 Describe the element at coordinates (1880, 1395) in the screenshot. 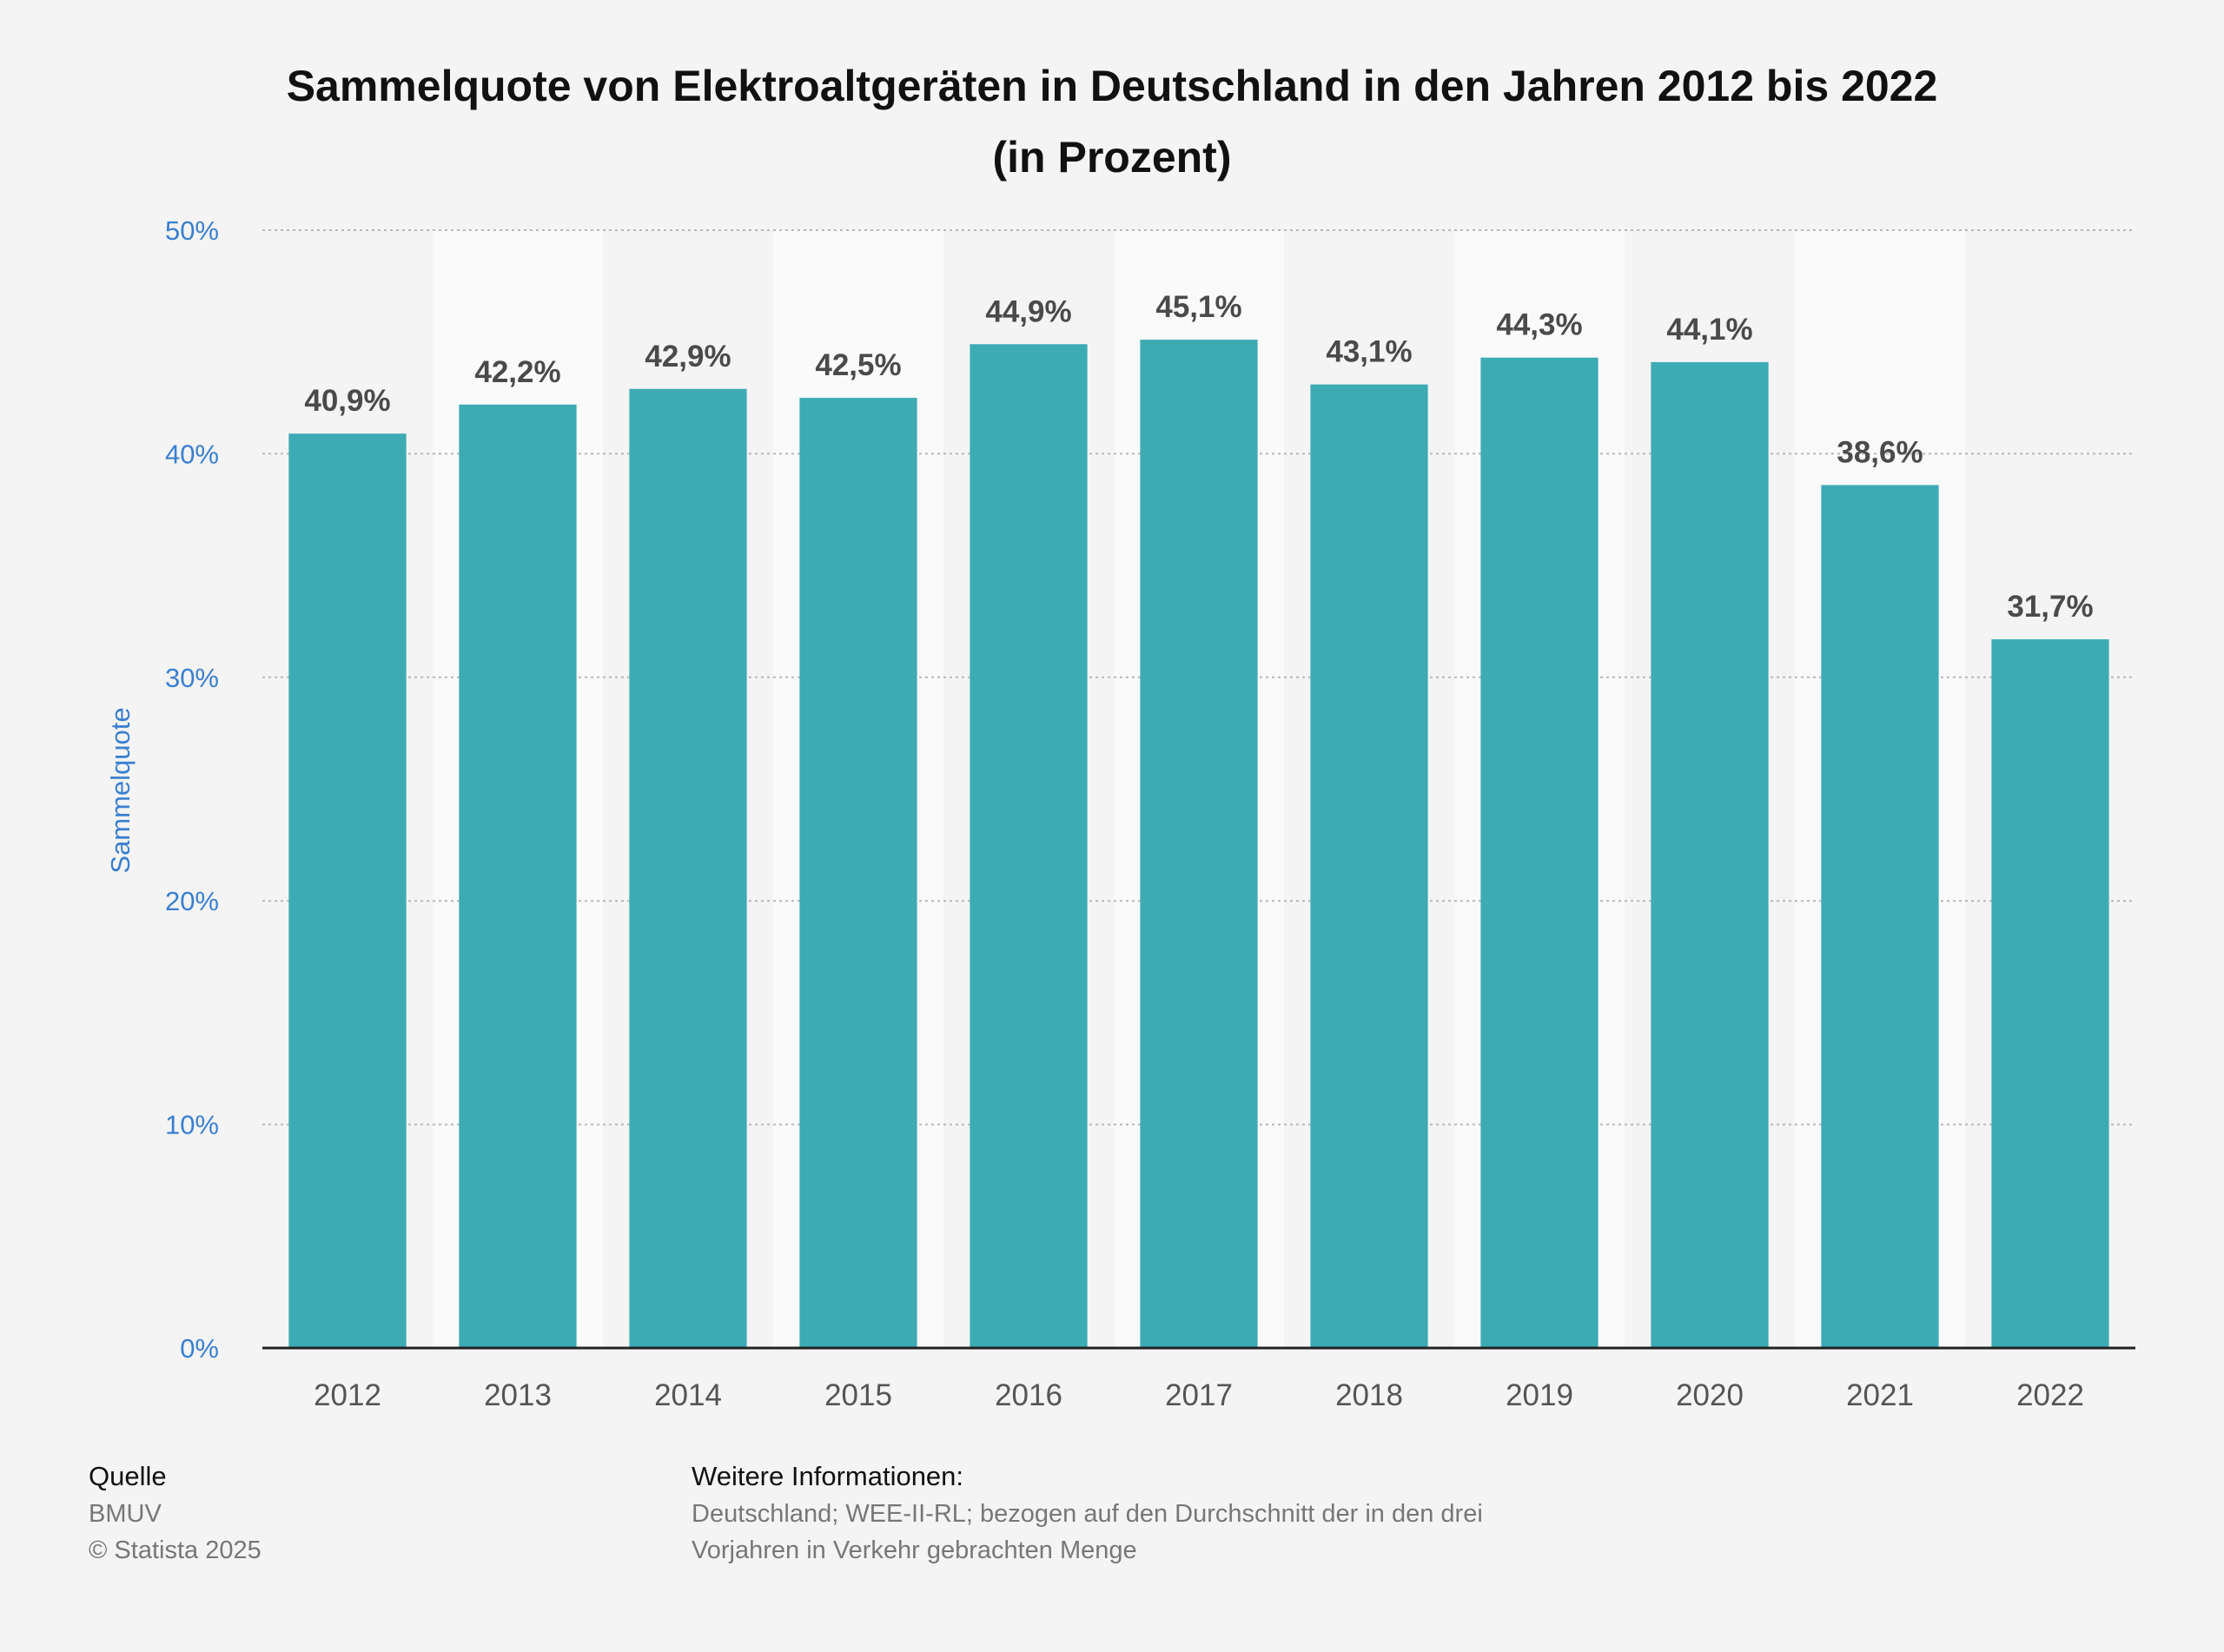

I see `x-tick-label: 2021` at that location.